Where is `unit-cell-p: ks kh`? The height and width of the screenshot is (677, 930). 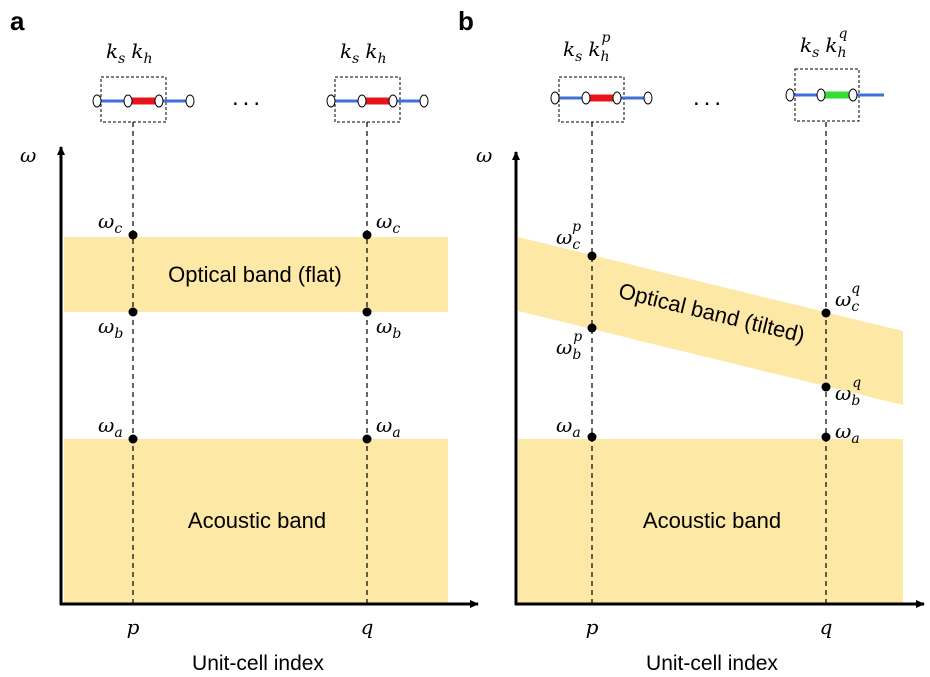 unit-cell-p: ks kh is located at coordinates (143, 81).